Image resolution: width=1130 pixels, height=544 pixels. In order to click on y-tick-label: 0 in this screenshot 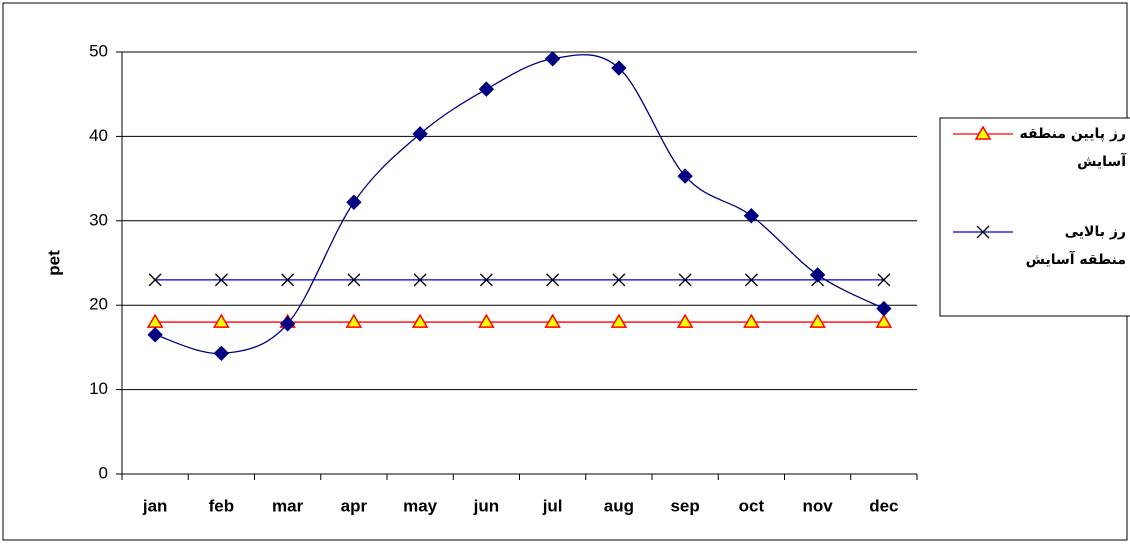, I will do `click(103, 472)`.